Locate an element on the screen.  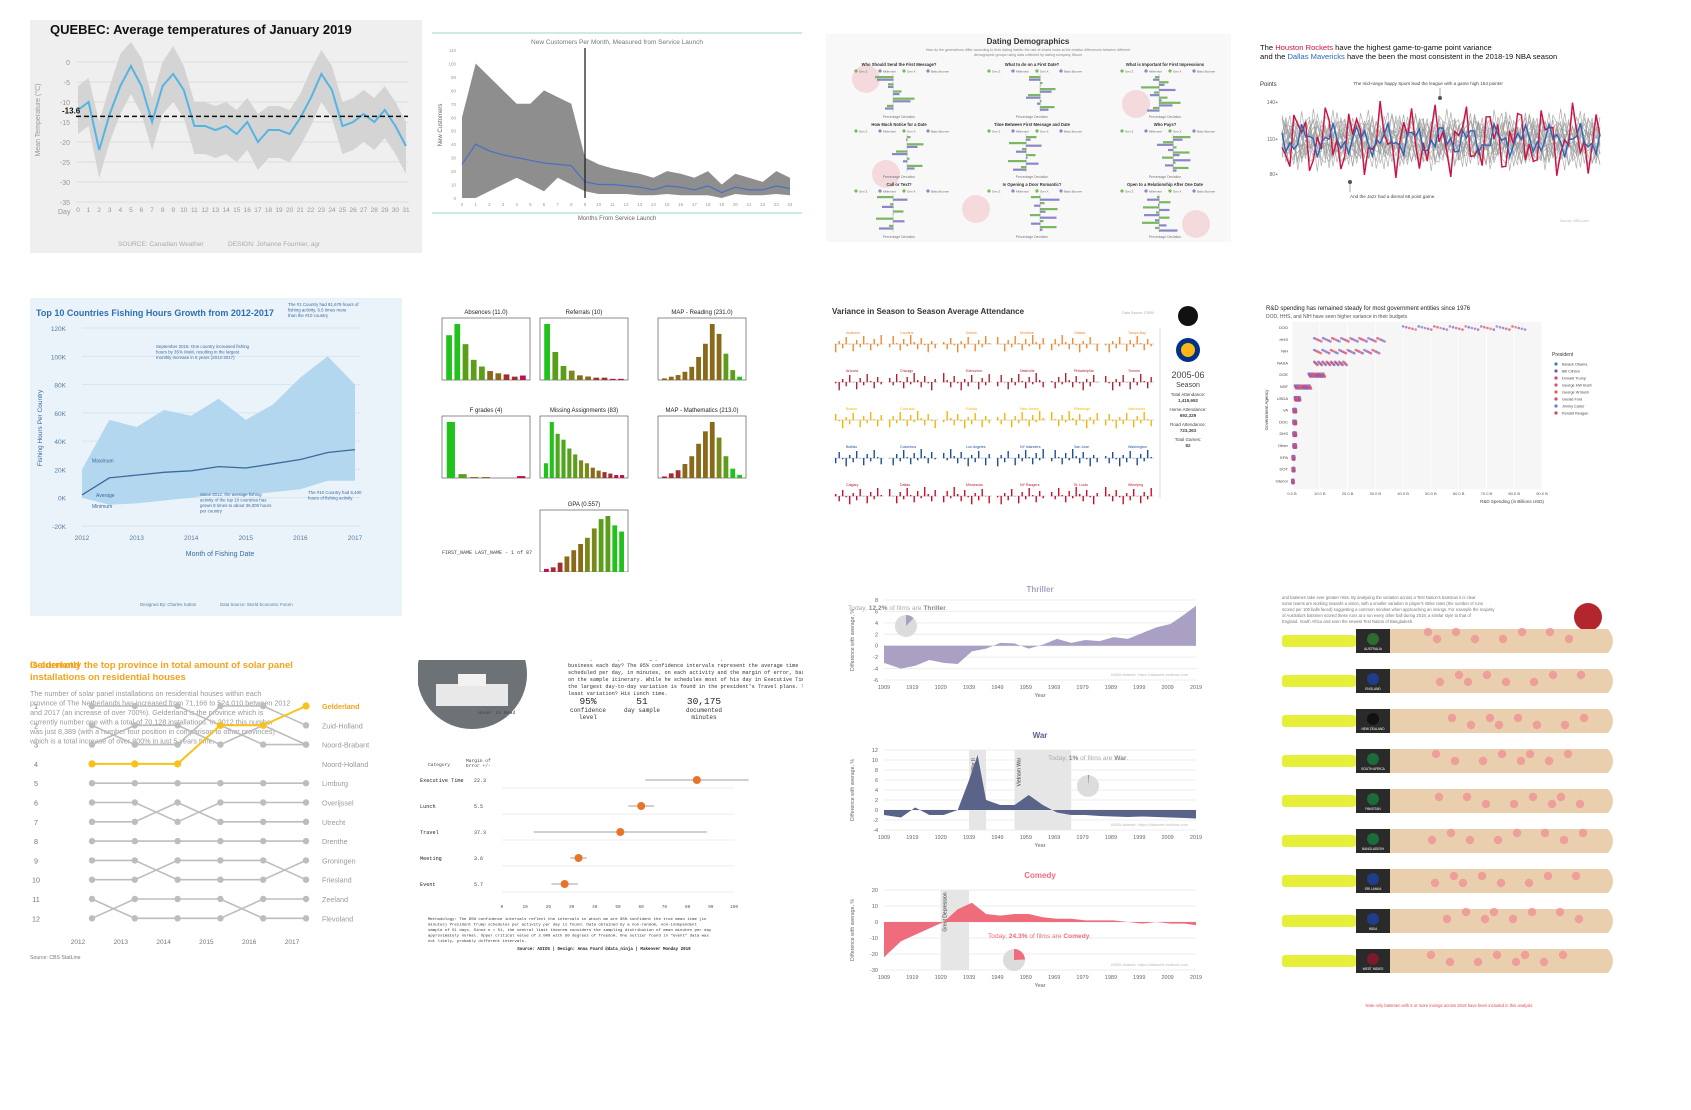
team-label: Buffalo is located at coordinates (851, 447).